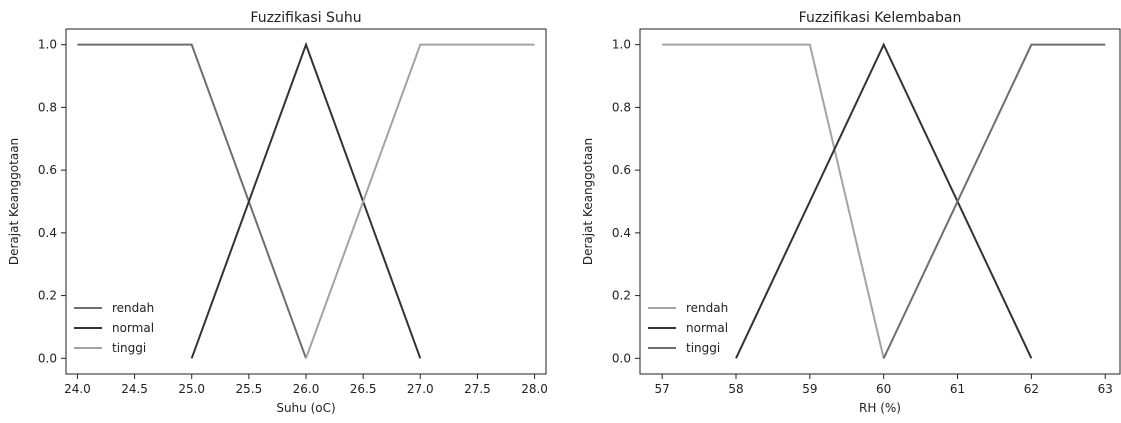  Describe the element at coordinates (880, 18) in the screenshot. I see `chart-title: Fuzzifikasi Kelembaban` at that location.